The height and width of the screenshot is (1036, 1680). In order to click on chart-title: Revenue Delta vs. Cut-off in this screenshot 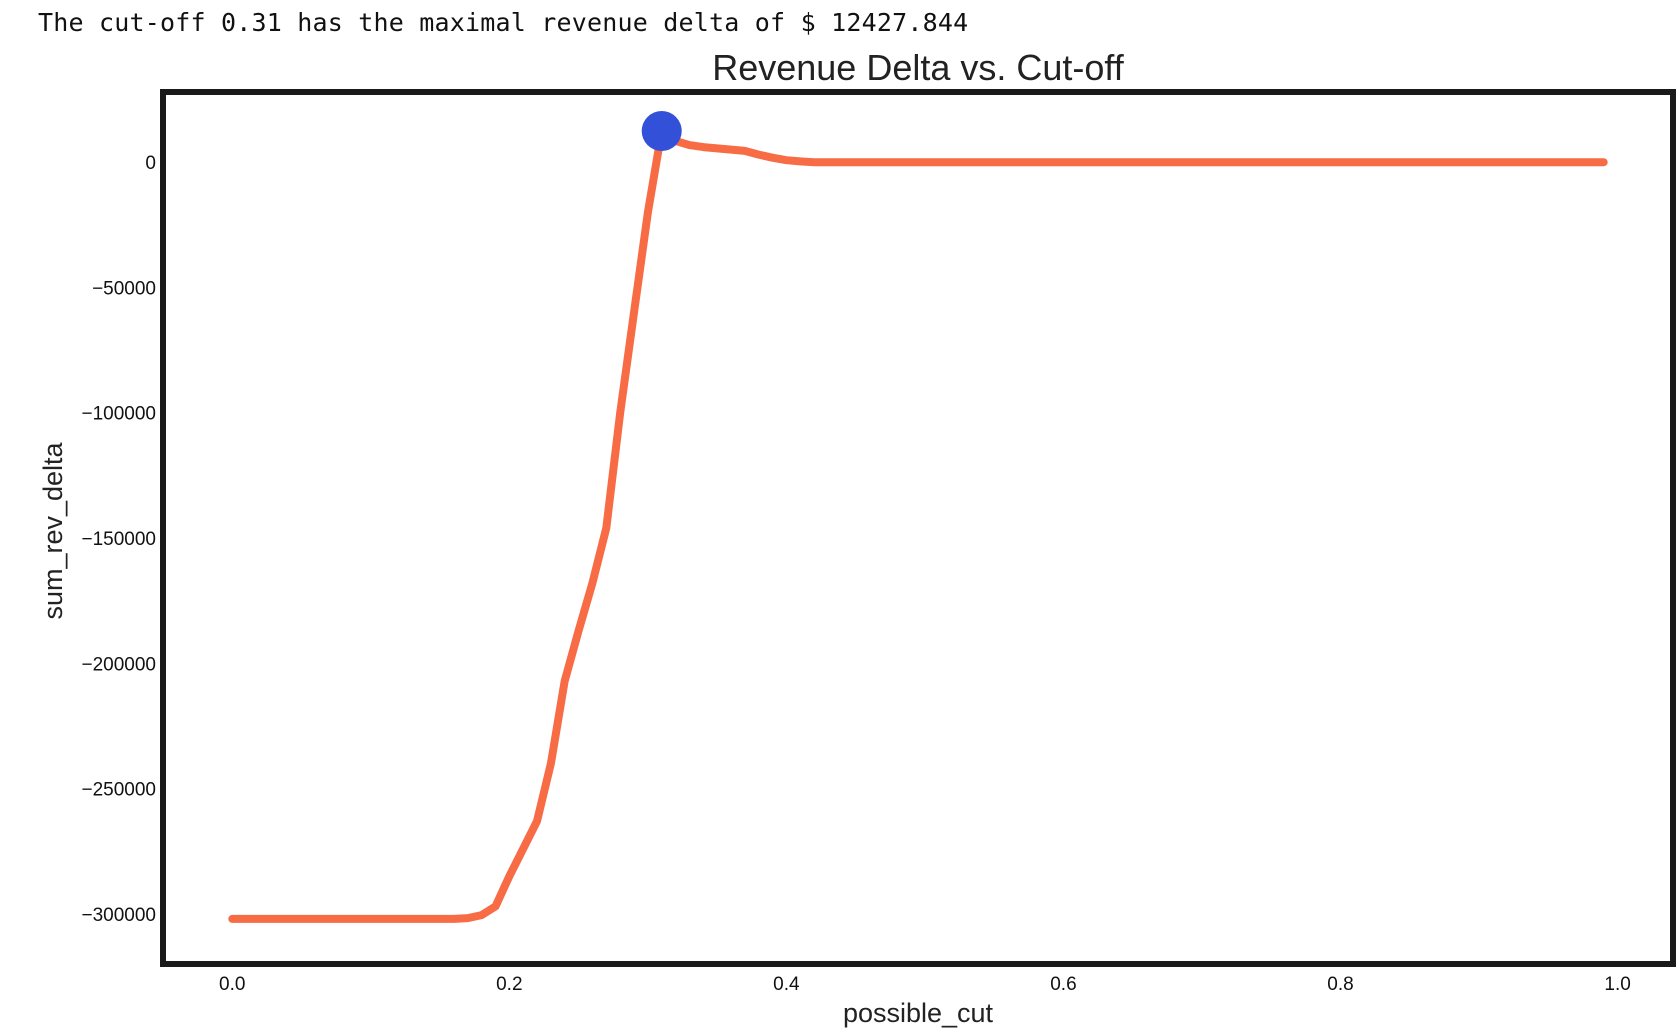, I will do `click(918, 67)`.